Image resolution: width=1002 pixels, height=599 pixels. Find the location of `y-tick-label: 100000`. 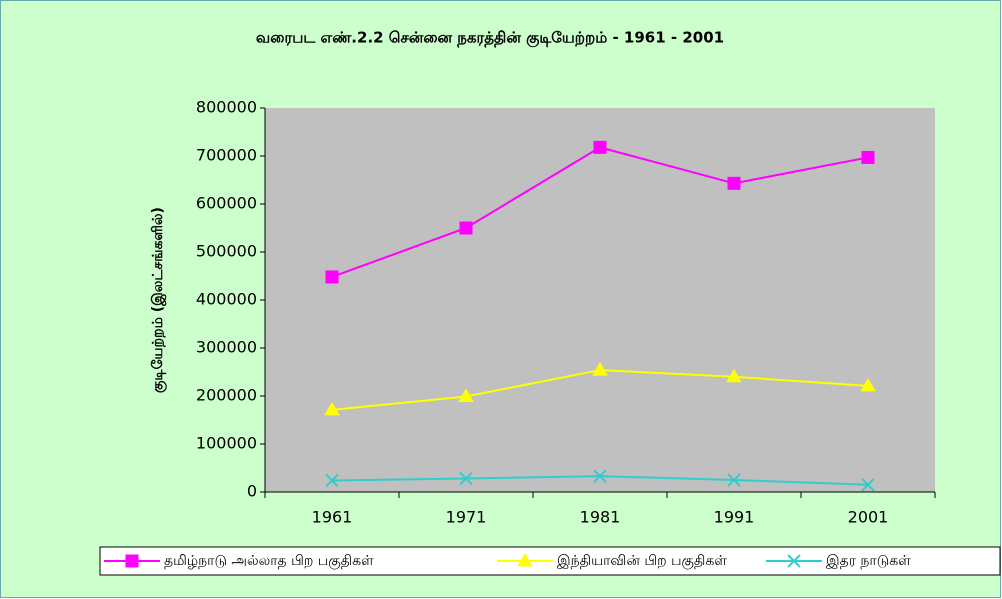

y-tick-label: 100000 is located at coordinates (226, 443).